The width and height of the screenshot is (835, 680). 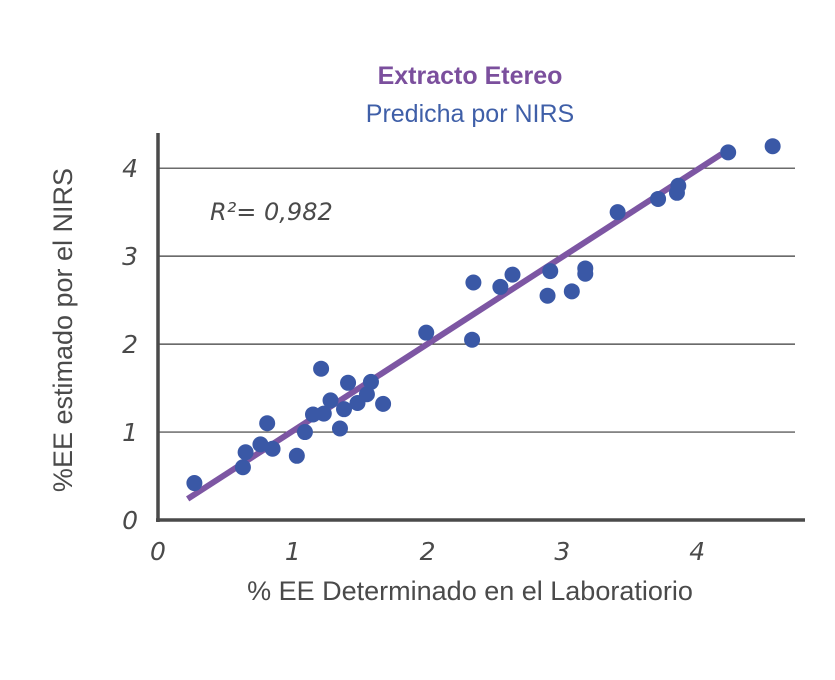 What do you see at coordinates (63, 330) in the screenshot?
I see `y-axis-label: %EE estimado por el NIRS` at bounding box center [63, 330].